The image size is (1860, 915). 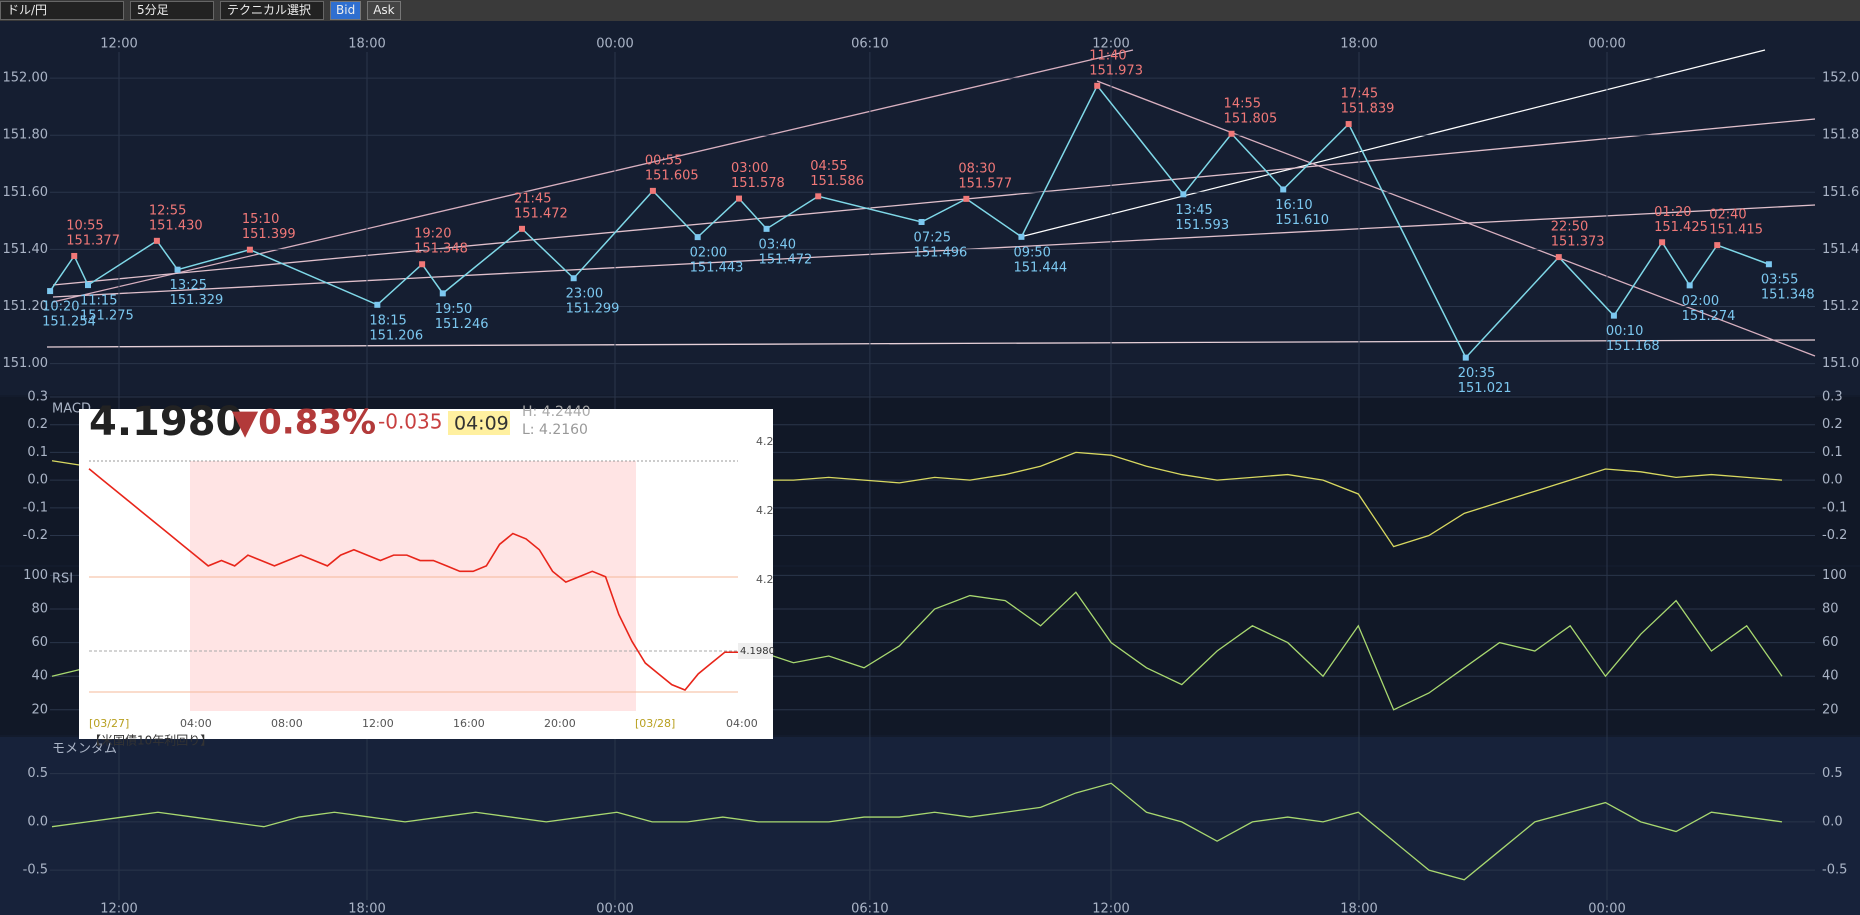 What do you see at coordinates (1709, 316) in the screenshot?
I see `extreme-price: 151.274` at bounding box center [1709, 316].